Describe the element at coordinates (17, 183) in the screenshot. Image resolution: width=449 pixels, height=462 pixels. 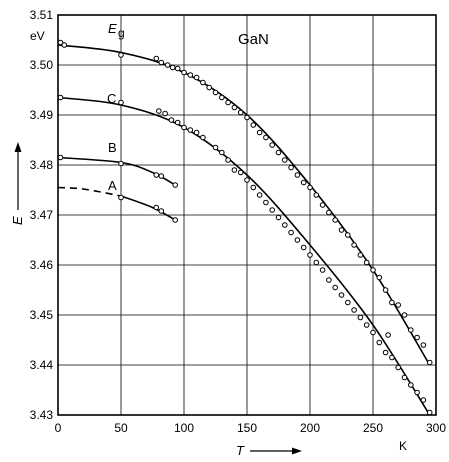
I see `y-axis-label: E` at that location.